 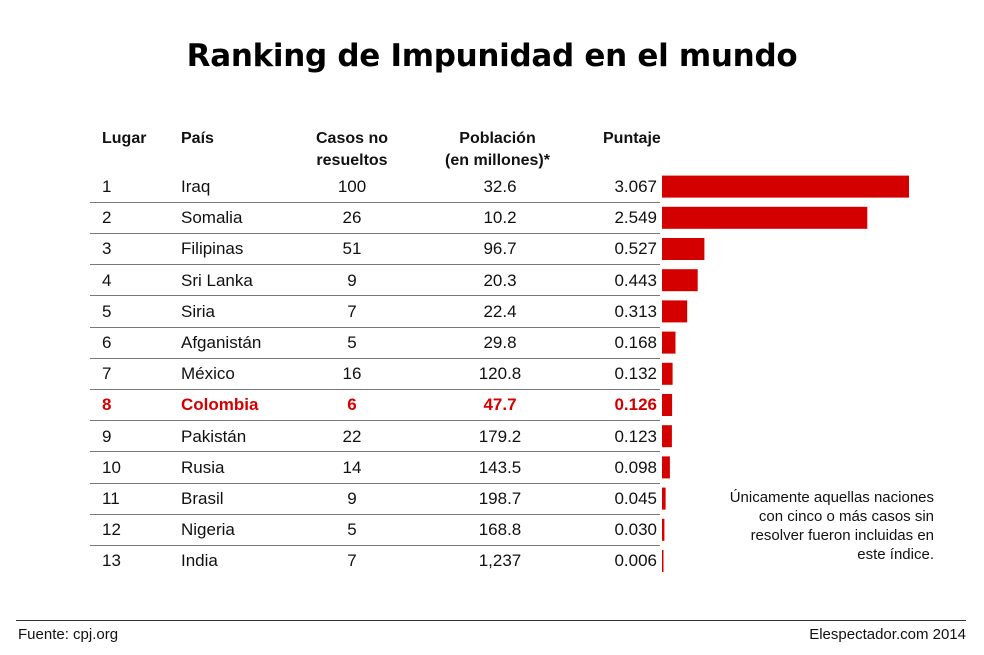 I want to click on rank-cell: 10, so click(x=111, y=467).